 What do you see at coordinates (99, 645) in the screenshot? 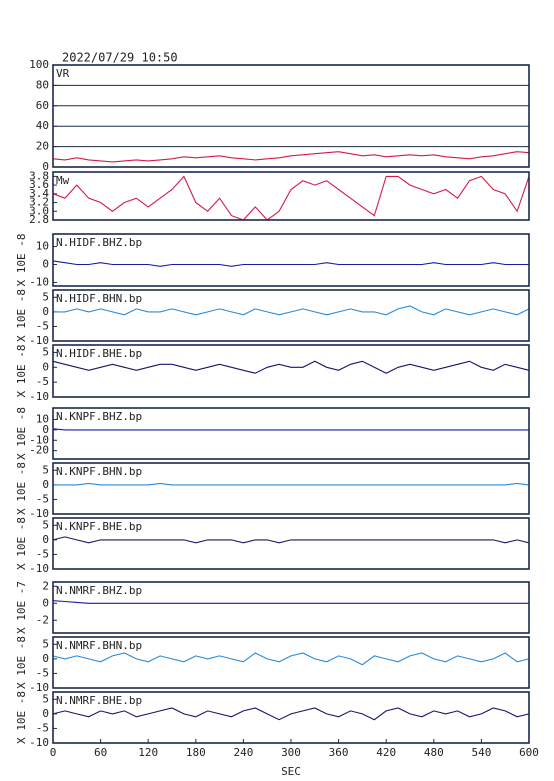
I see `panel-title: N.NMRF.BHN.bp` at bounding box center [99, 645].